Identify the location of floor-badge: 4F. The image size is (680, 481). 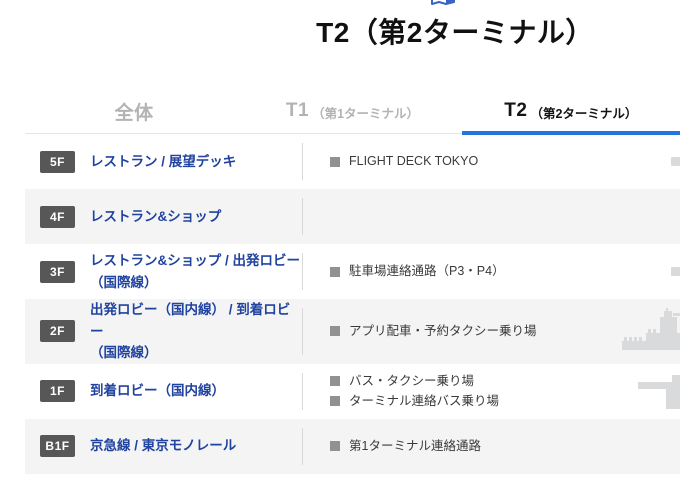
(57, 216).